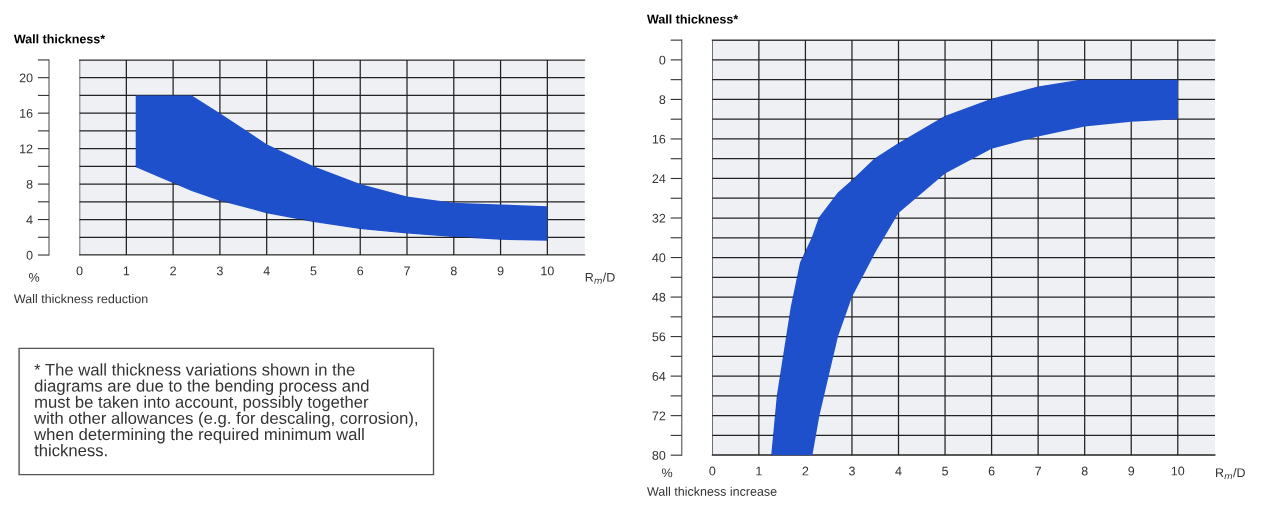  Describe the element at coordinates (659, 297) in the screenshot. I see `y-tick-label: 48` at that location.